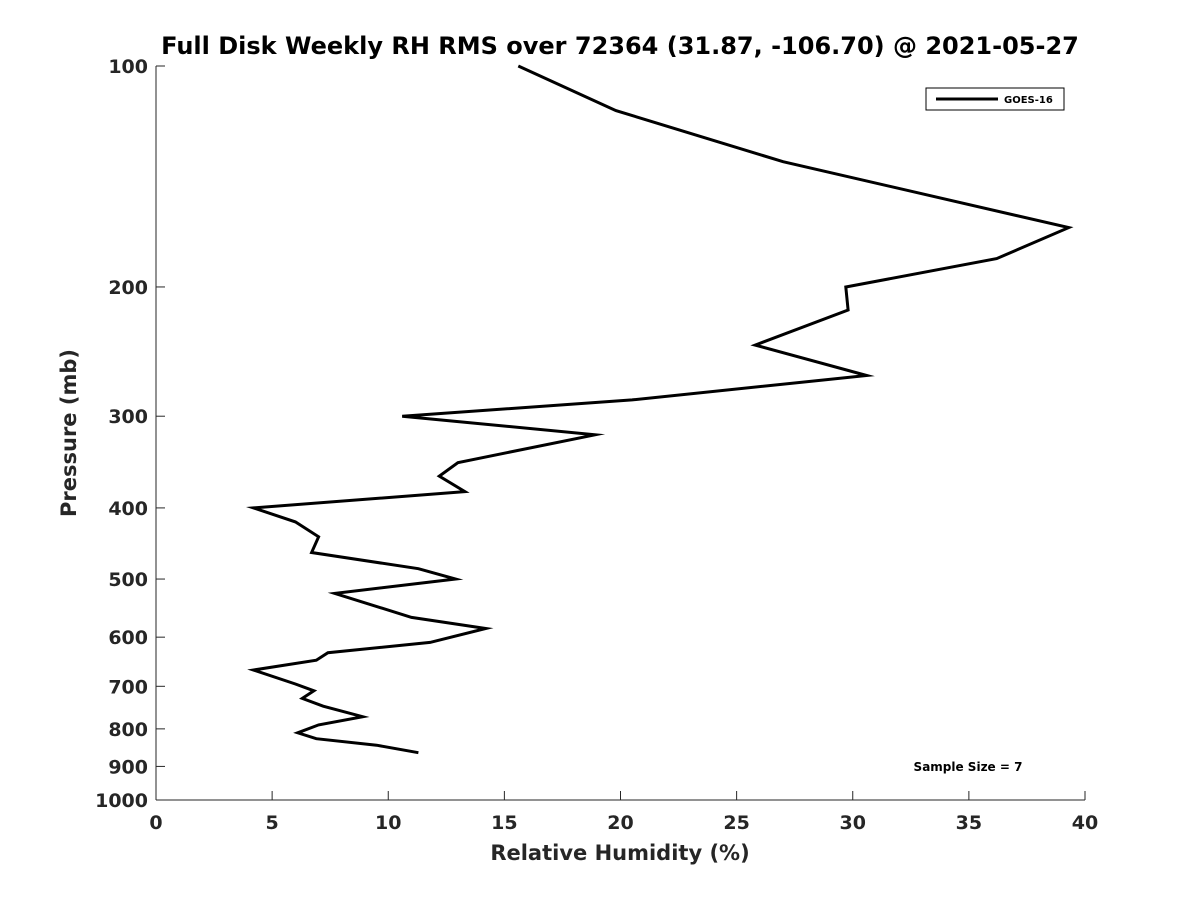  Describe the element at coordinates (504, 823) in the screenshot. I see `x-tick-label: 15` at that location.